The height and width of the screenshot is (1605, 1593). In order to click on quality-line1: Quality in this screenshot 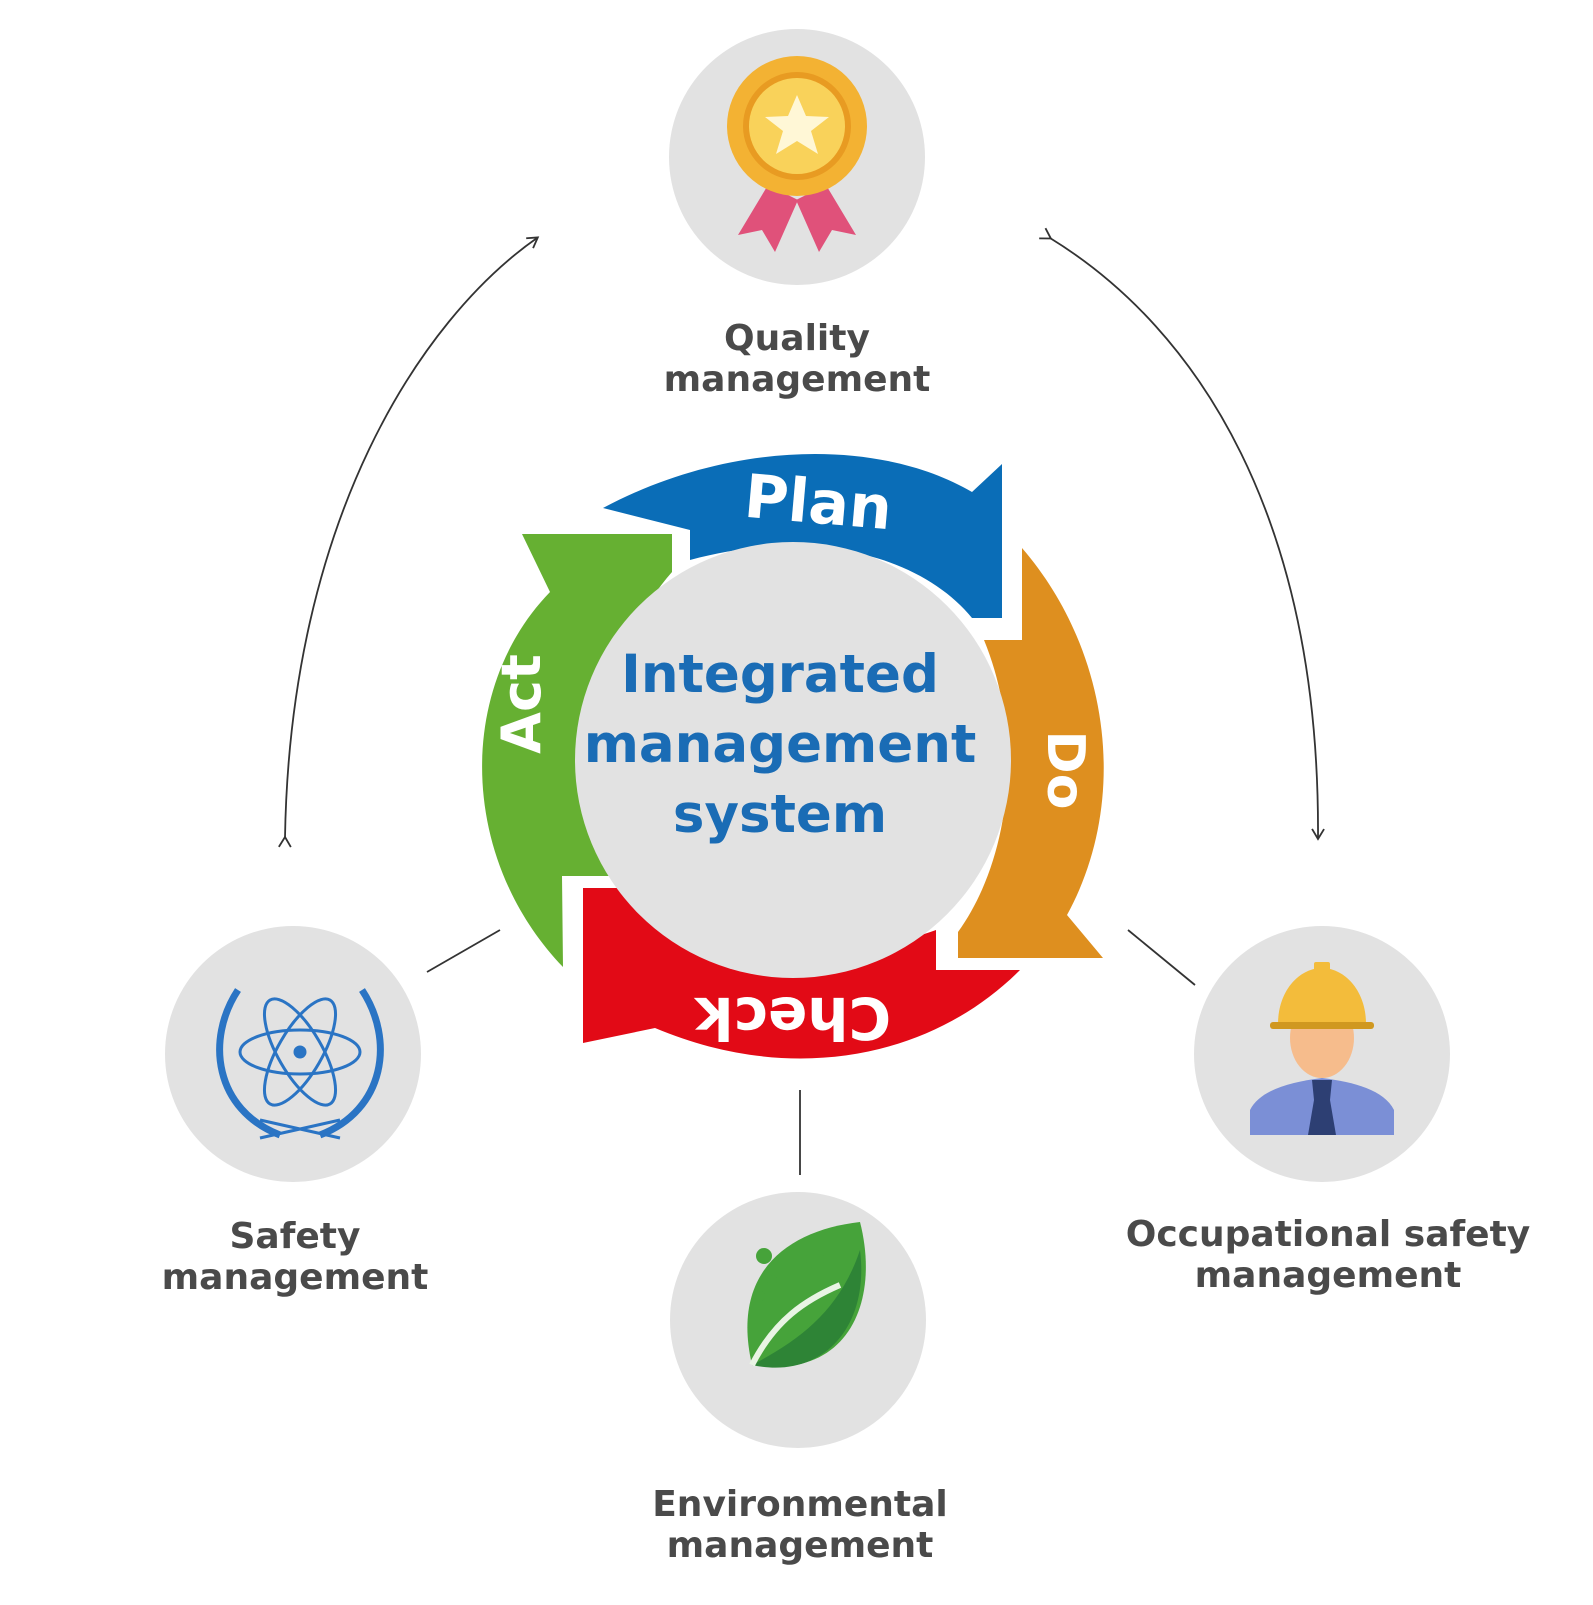, I will do `click(797, 338)`.